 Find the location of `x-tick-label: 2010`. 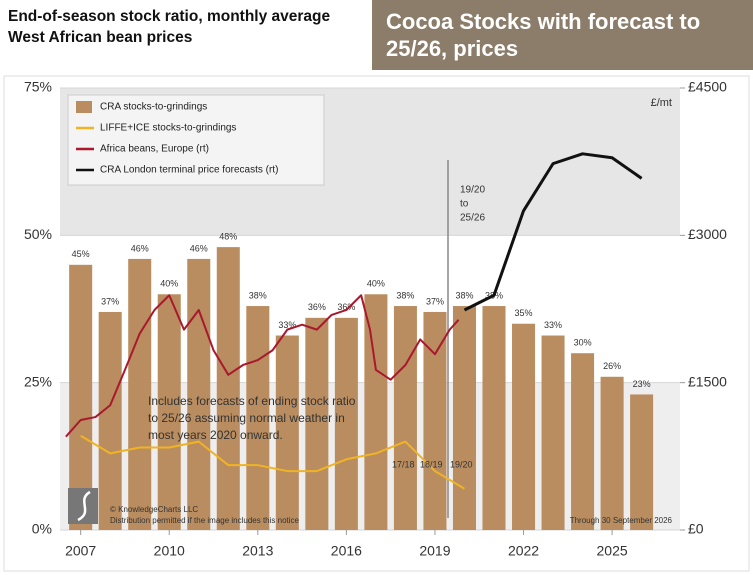

x-tick-label: 2010 is located at coordinates (169, 551).